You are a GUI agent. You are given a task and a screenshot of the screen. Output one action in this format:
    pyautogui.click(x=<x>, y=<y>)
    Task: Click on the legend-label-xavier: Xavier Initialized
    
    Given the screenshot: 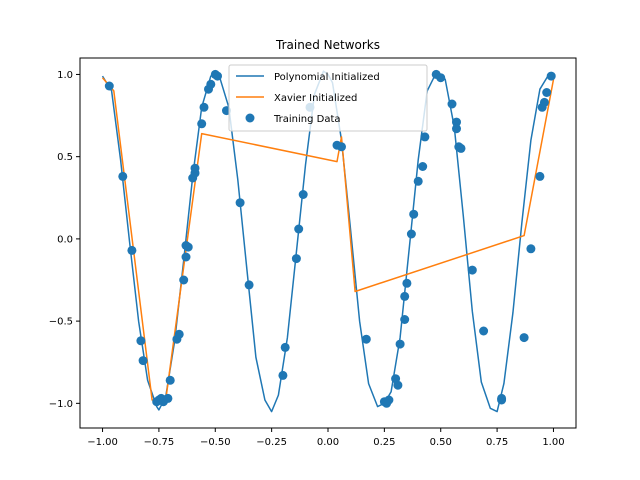 What is the action you would take?
    pyautogui.click(x=315, y=98)
    